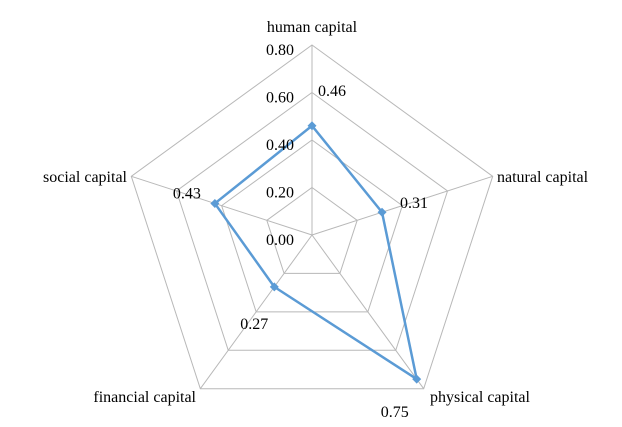 Image resolution: width=622 pixels, height=427 pixels. Describe the element at coordinates (280, 98) in the screenshot. I see `tick-label-3: 0.60` at that location.